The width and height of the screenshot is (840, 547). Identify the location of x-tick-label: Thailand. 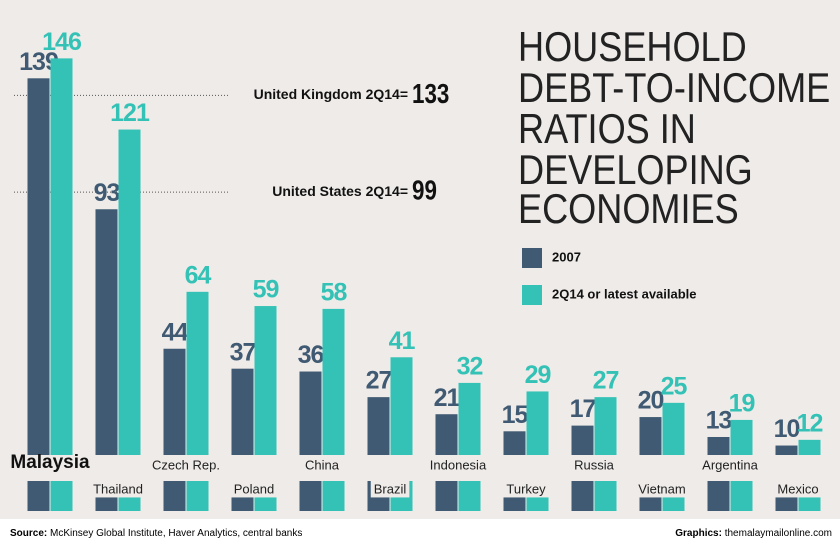
(118, 488).